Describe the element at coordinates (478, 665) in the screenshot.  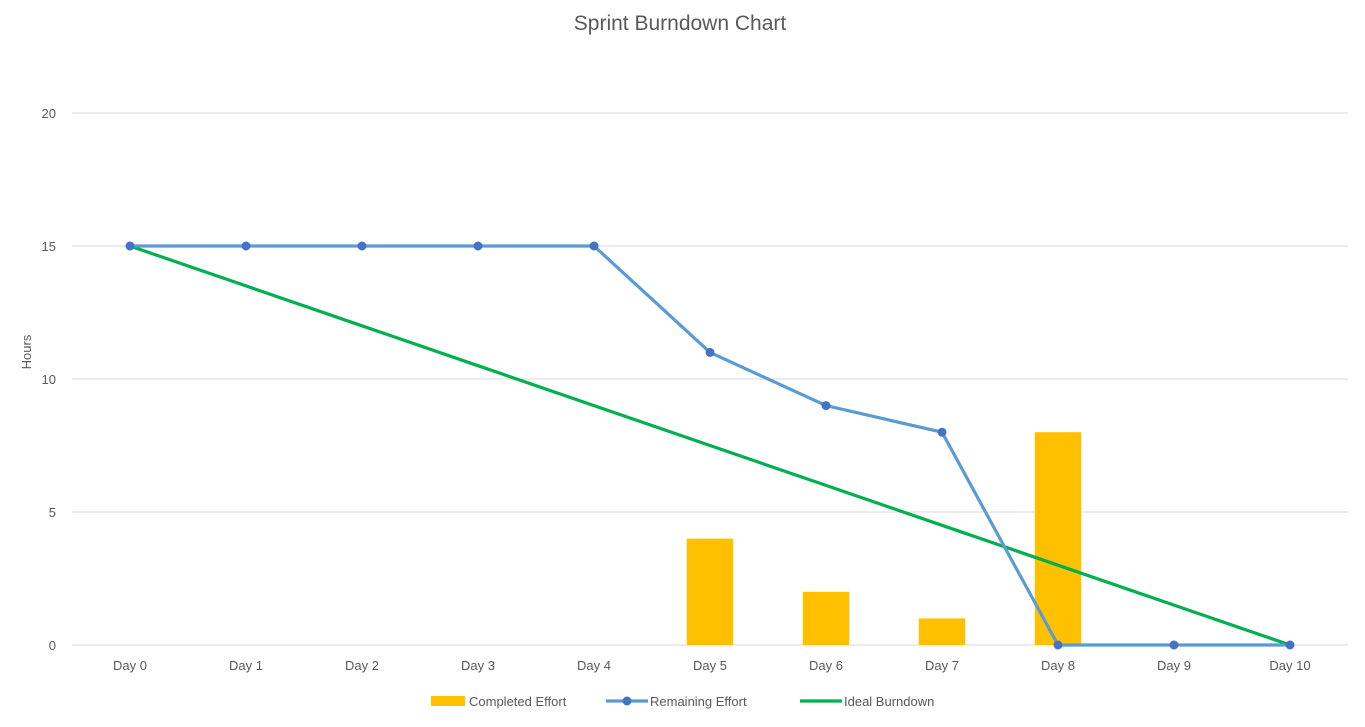
I see `x-tick-label-day-3: Day 3` at that location.